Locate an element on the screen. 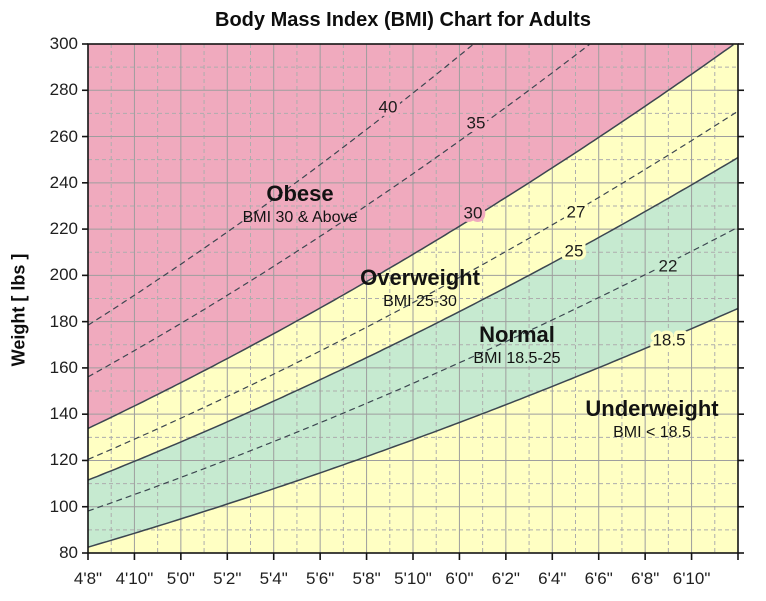  y-tick-label: 220 is located at coordinates (63, 229).